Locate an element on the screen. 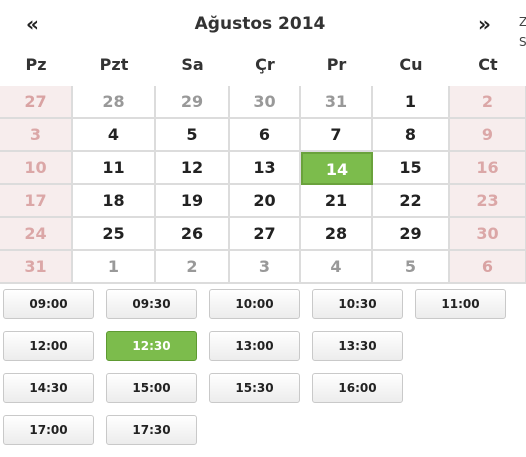 This screenshot has width=526, height=457. calendar-day-cell: 17 is located at coordinates (36, 201).